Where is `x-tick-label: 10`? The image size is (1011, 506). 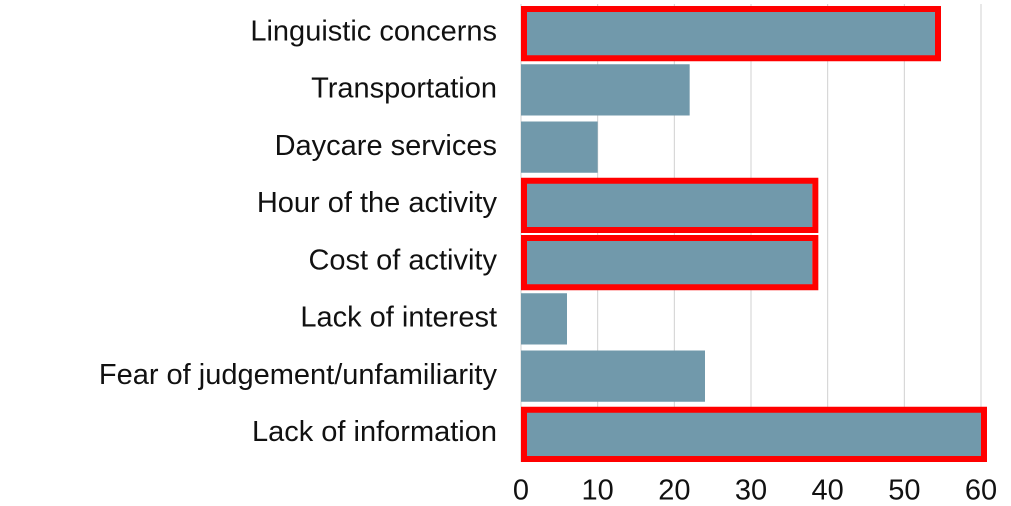 x-tick-label: 10 is located at coordinates (598, 490).